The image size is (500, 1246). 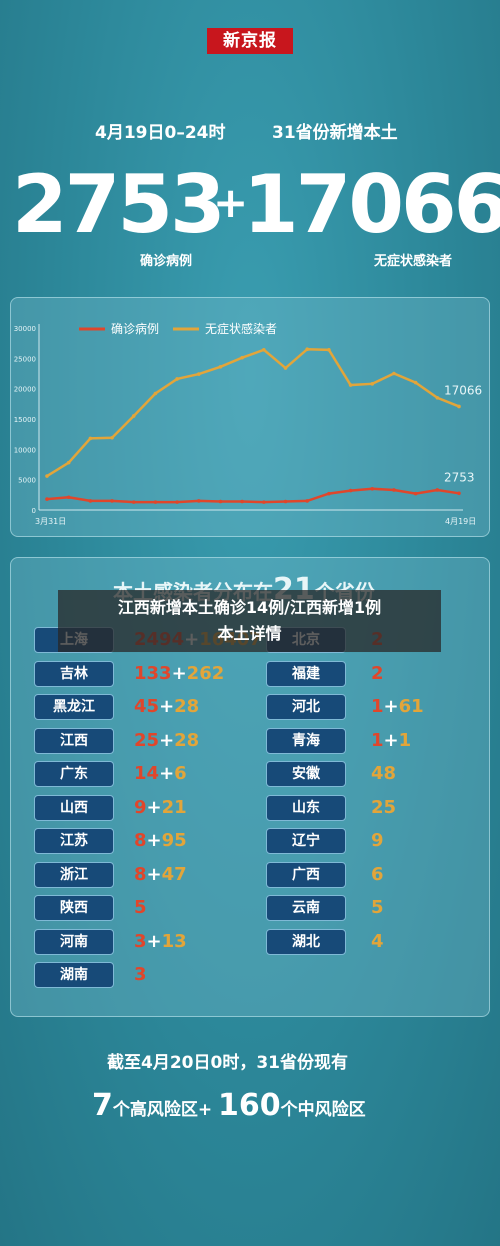 I want to click on asymptomatic-count: 28, so click(x=187, y=706).